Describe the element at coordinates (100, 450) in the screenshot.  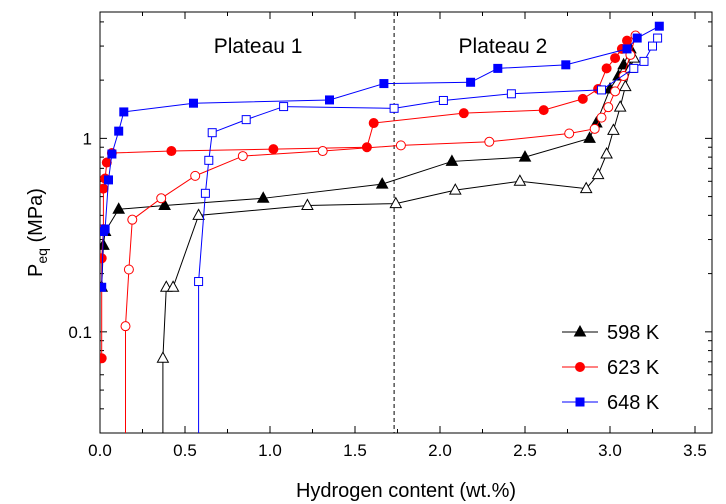
I see `x-tick-label: 0.0` at that location.